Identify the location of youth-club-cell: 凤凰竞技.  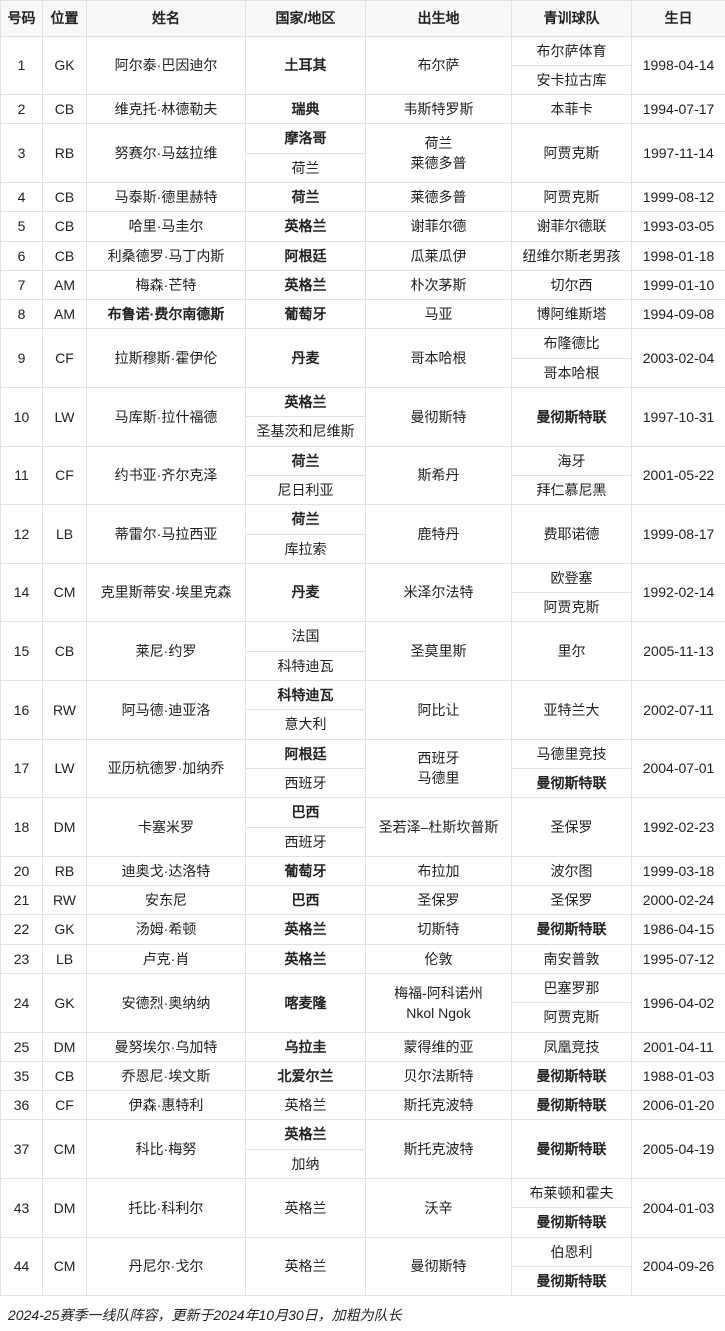
(572, 1046).